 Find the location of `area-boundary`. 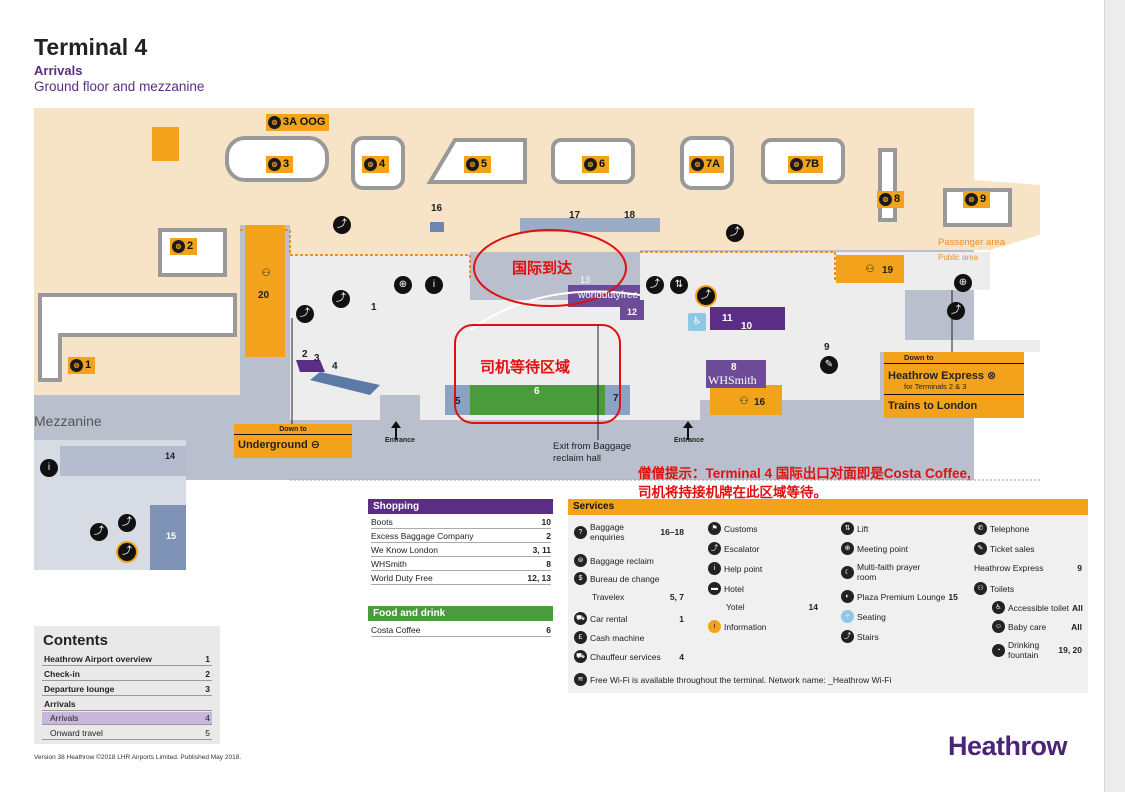

area-boundary is located at coordinates (538, 254).